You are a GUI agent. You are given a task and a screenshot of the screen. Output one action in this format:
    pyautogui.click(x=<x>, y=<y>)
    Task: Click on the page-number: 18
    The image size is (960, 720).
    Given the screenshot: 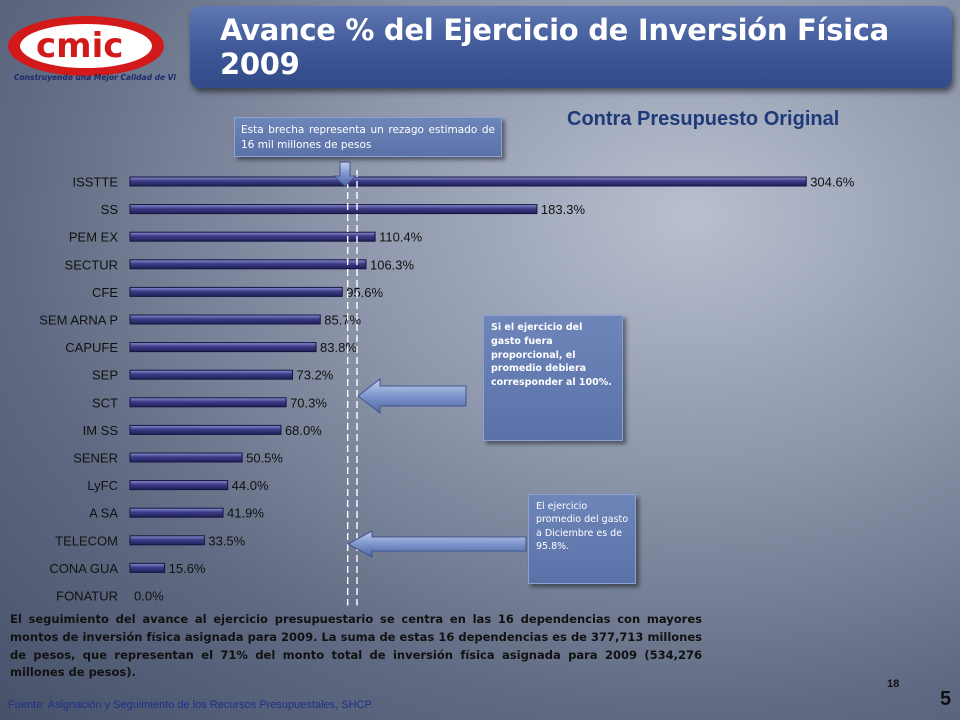 What is the action you would take?
    pyautogui.click(x=893, y=684)
    